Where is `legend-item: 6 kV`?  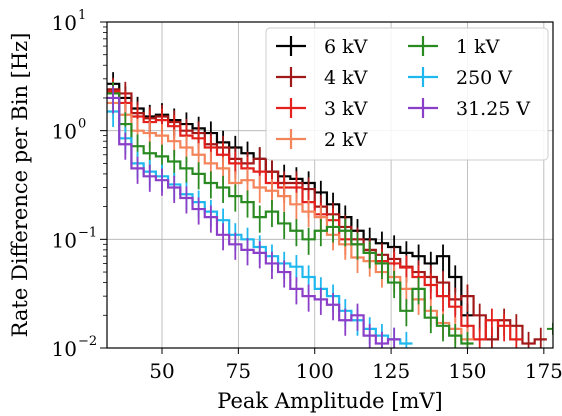 legend-item: 6 kV is located at coordinates (322, 47).